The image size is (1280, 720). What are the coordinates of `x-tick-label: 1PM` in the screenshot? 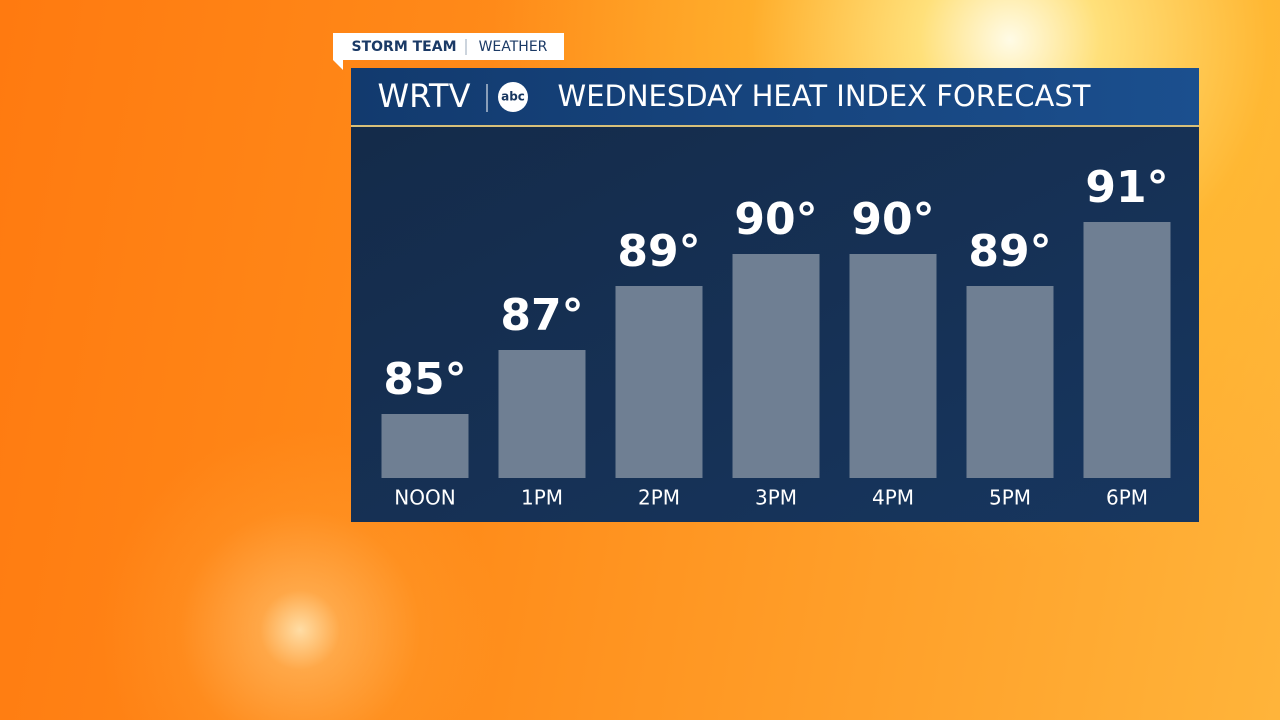 It's located at (542, 498).